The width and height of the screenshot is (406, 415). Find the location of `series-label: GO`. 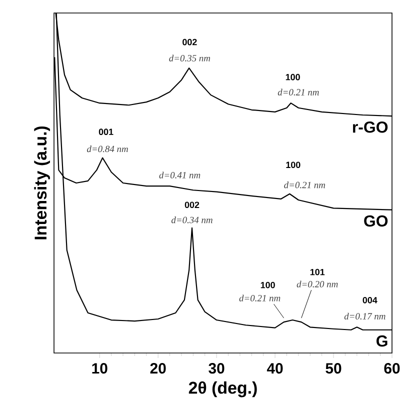

series-label: GO is located at coordinates (376, 221).